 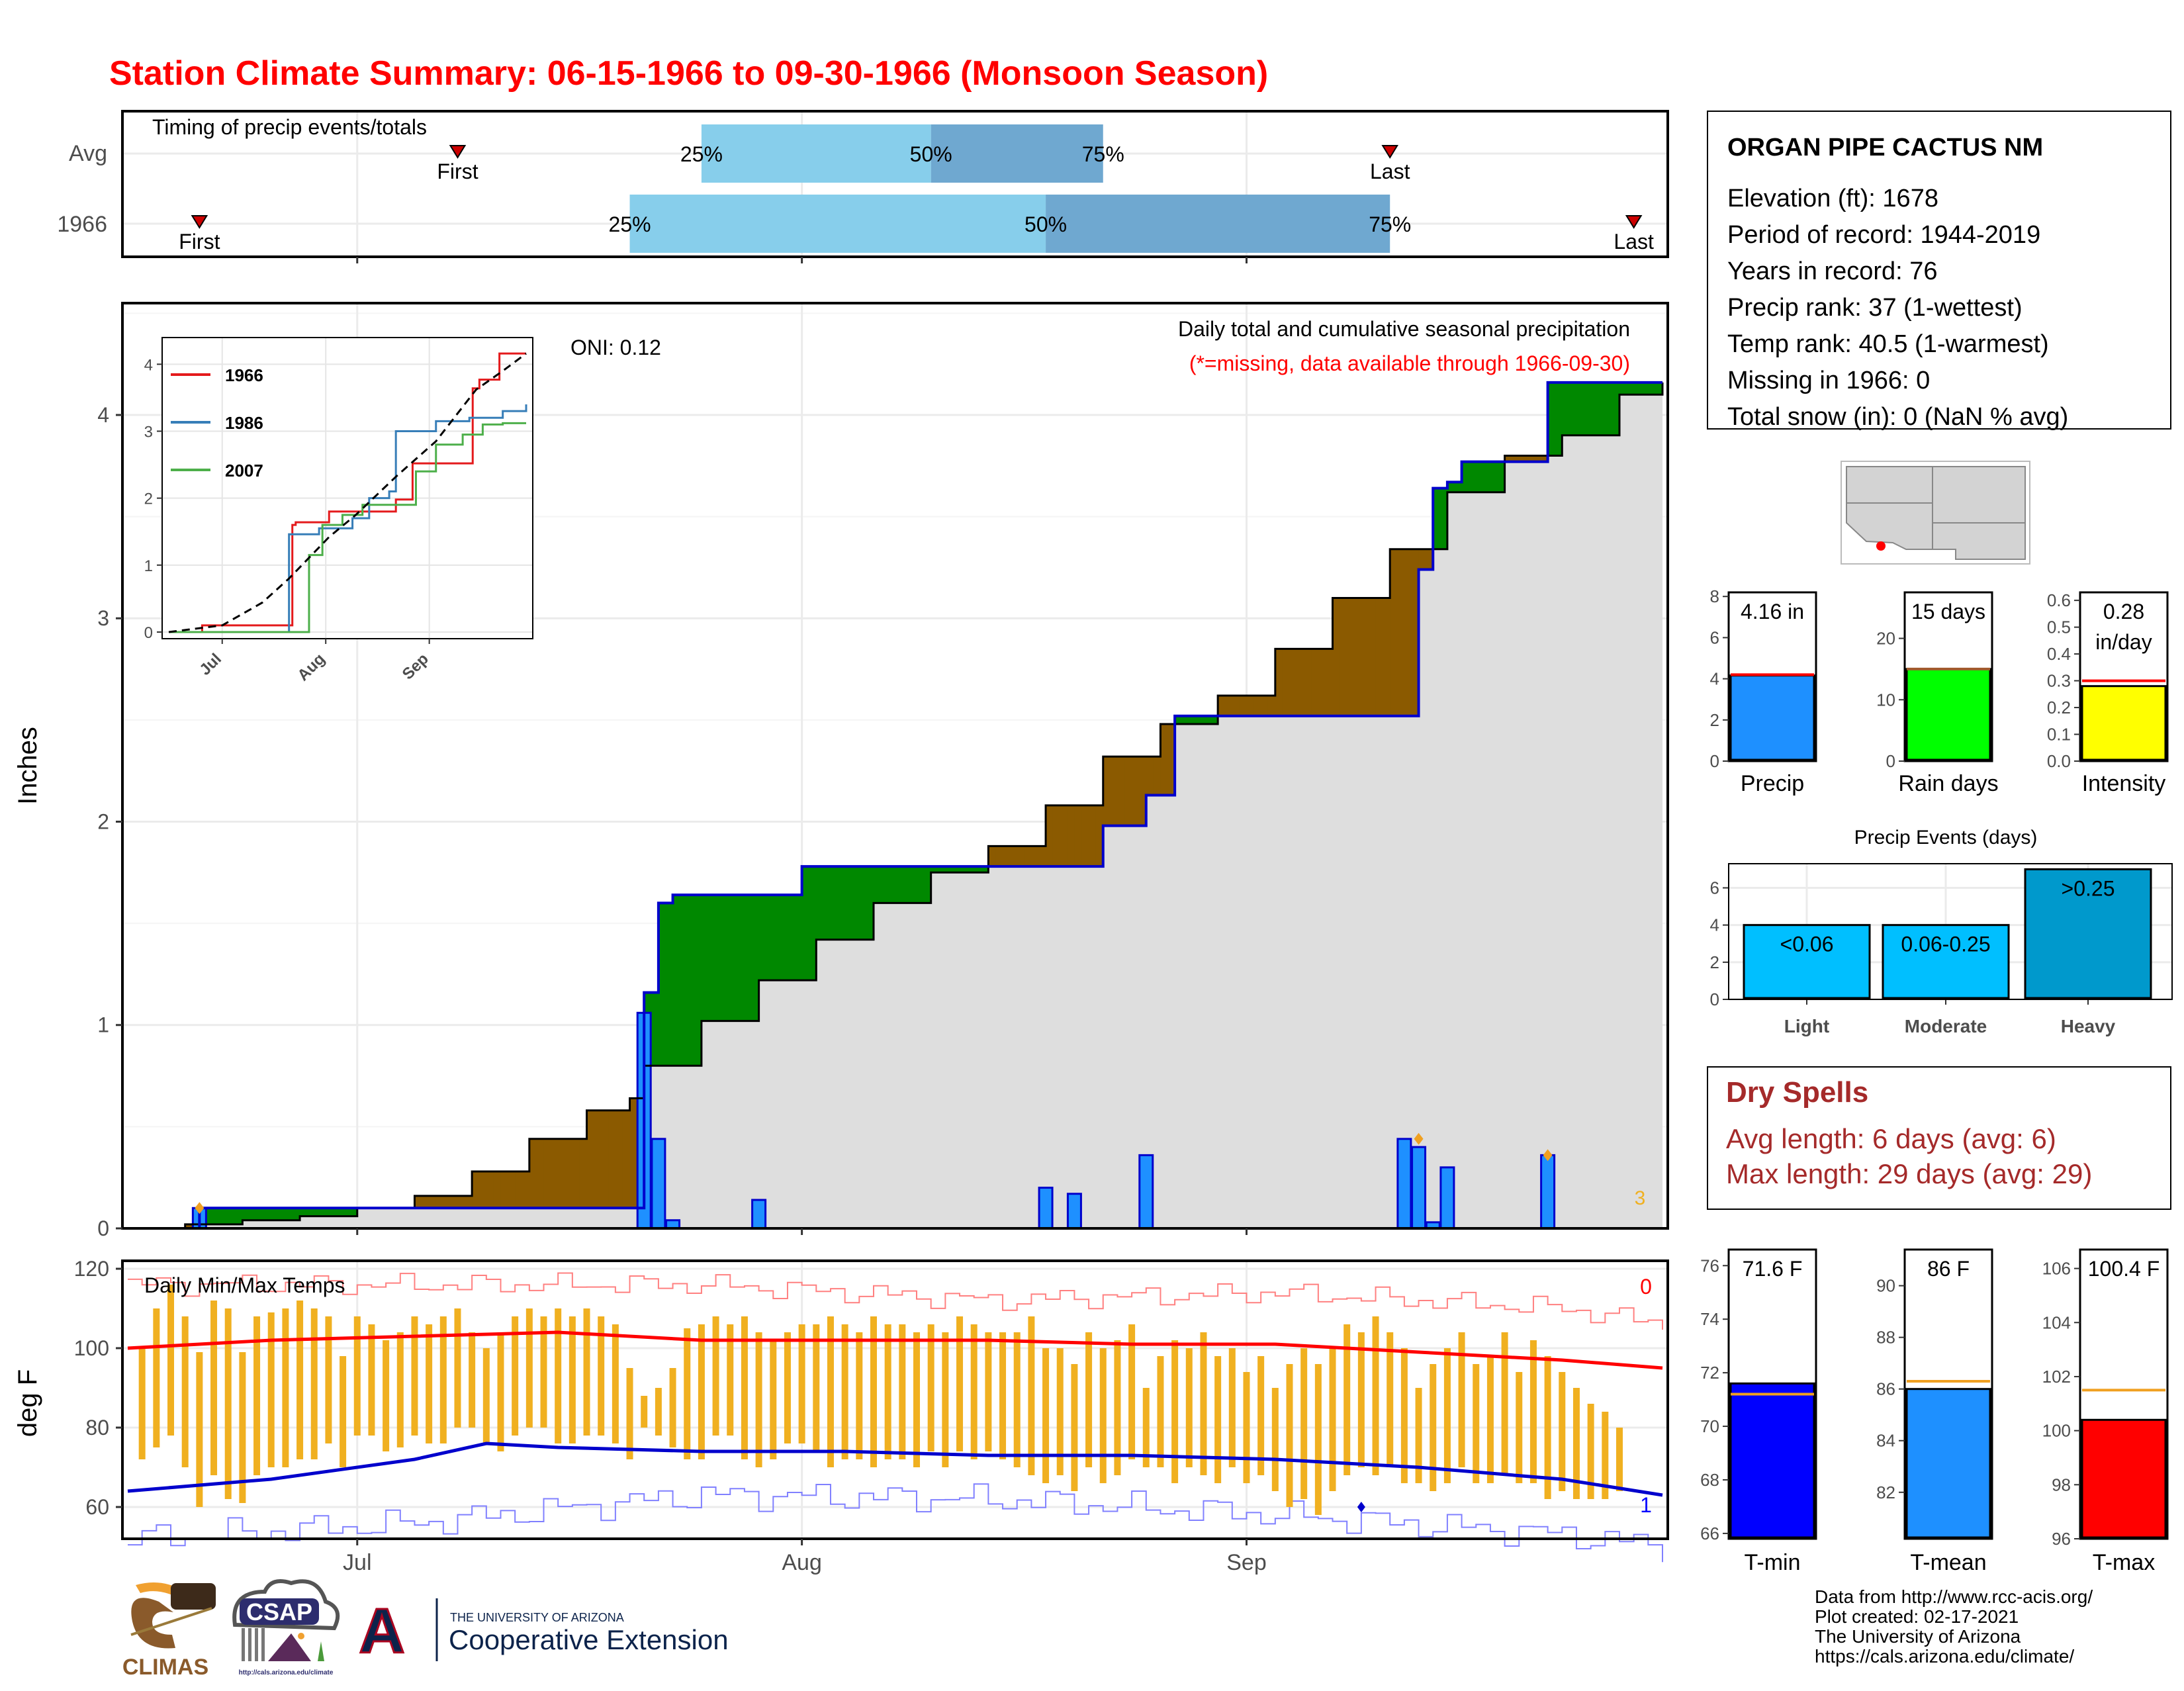 I want to click on precip-summary-ytick-label: 4, so click(x=1715, y=679).